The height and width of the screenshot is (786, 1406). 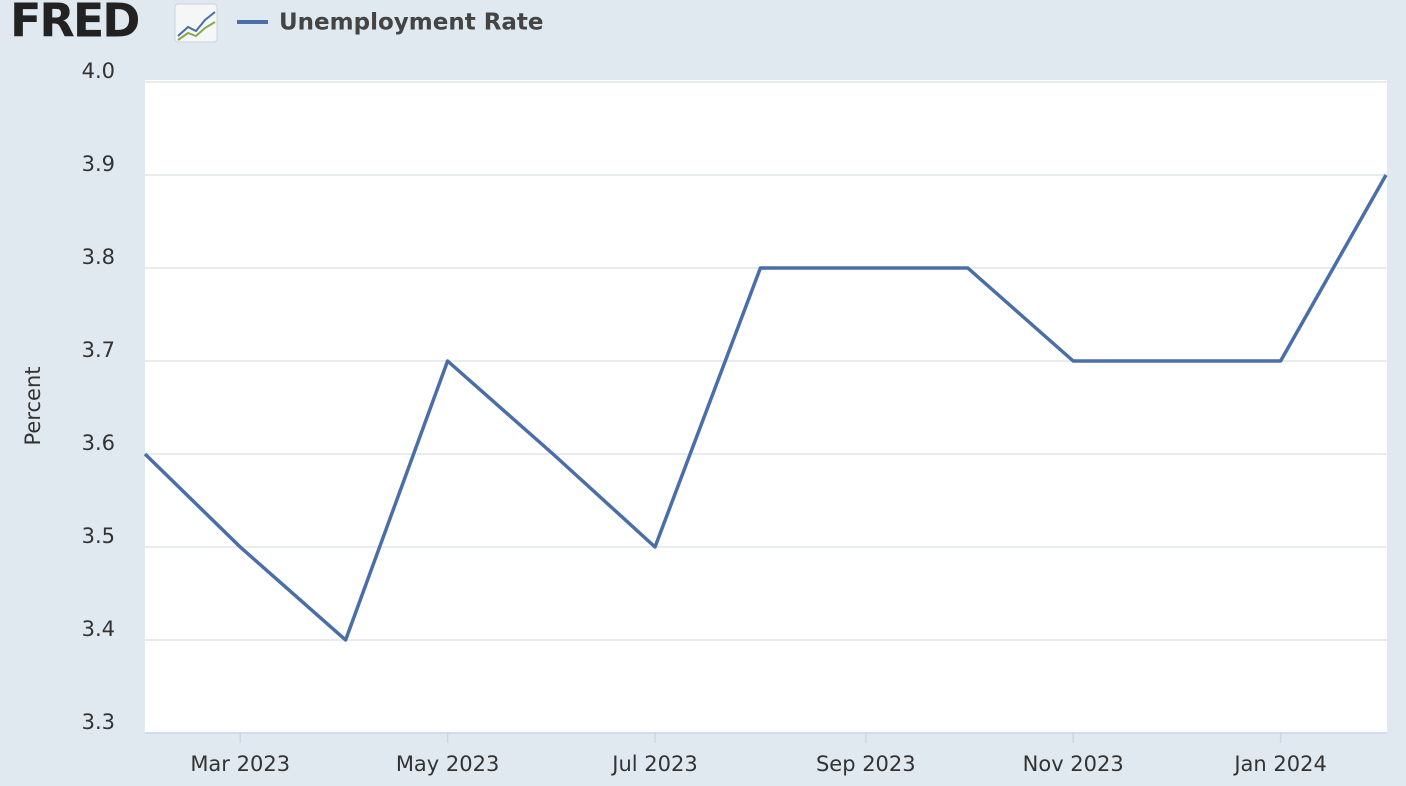 What do you see at coordinates (98, 350) in the screenshot?
I see `y-tick-label: 3.7` at bounding box center [98, 350].